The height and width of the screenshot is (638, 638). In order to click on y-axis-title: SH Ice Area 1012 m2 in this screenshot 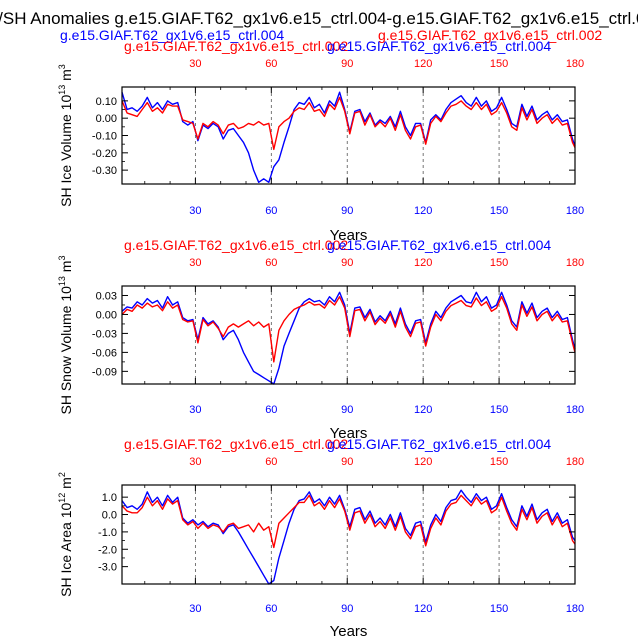, I will do `click(65, 534)`.